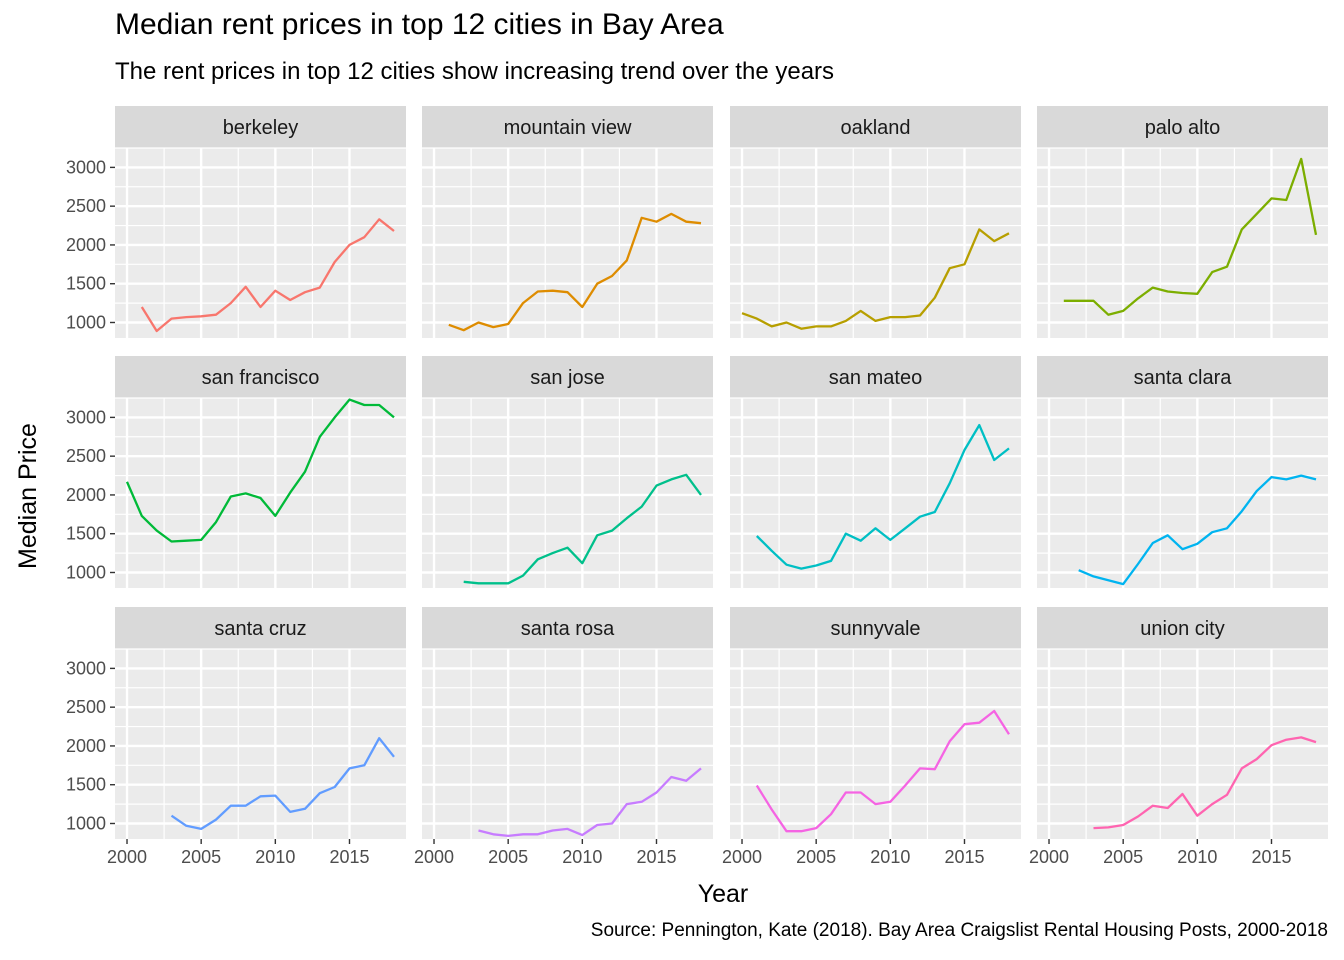 The image size is (1344, 960). I want to click on series-line-santa-rosa, so click(590, 802).